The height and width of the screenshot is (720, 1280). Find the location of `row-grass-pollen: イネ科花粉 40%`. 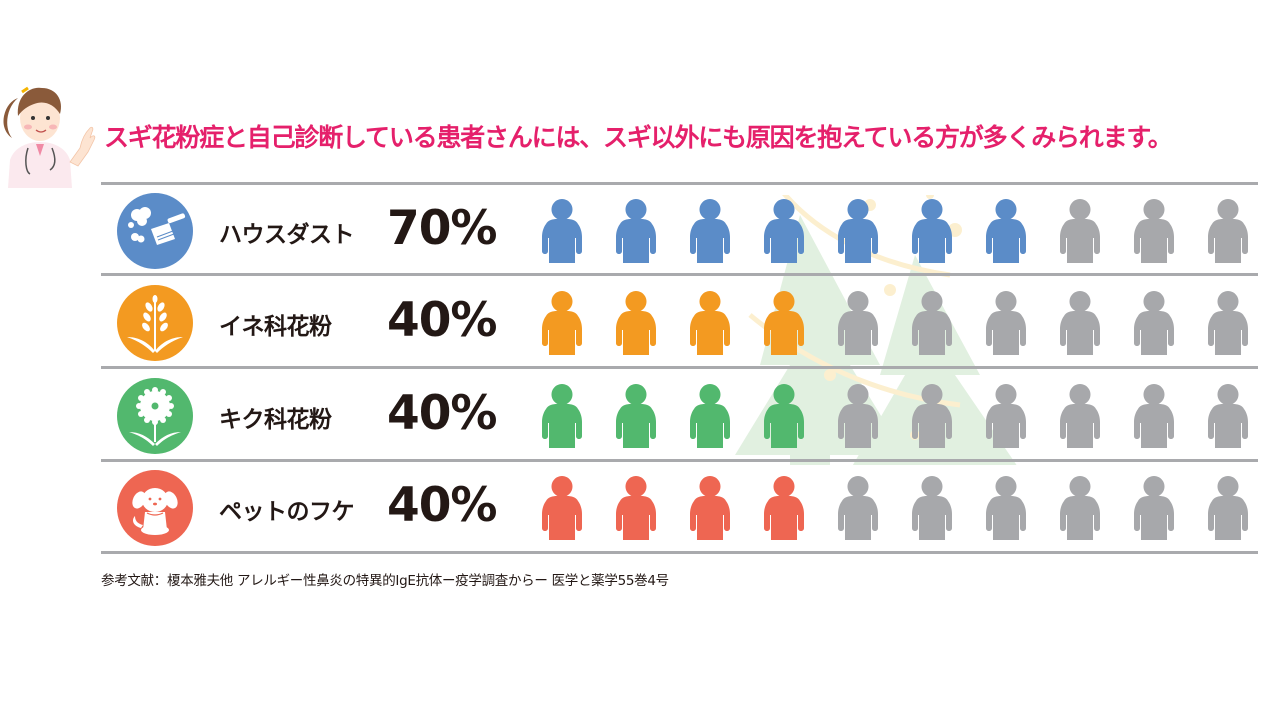

row-grass-pollen: イネ科花粉 40% is located at coordinates (679, 321).